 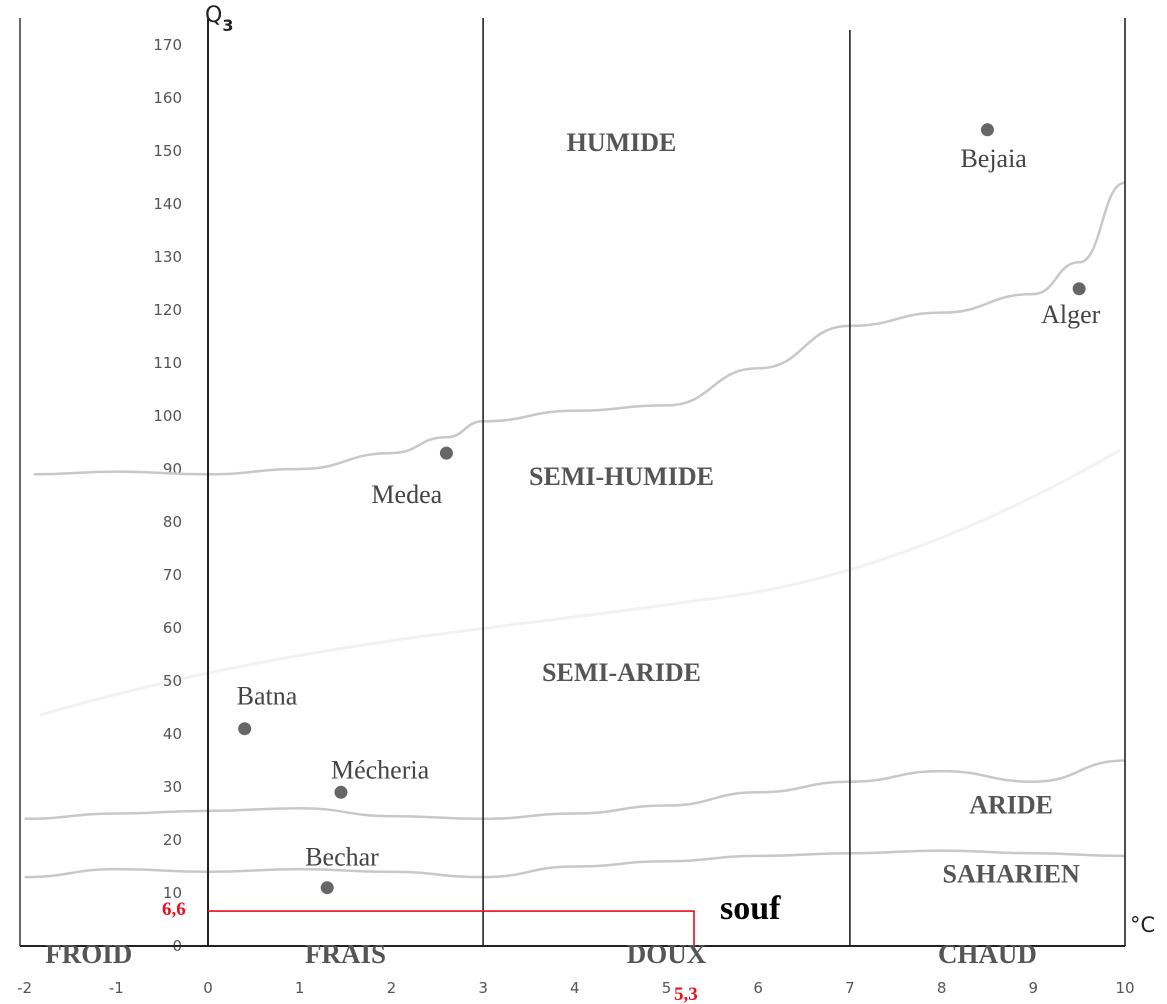 I want to click on y-tick-40: 40, so click(x=172, y=734).